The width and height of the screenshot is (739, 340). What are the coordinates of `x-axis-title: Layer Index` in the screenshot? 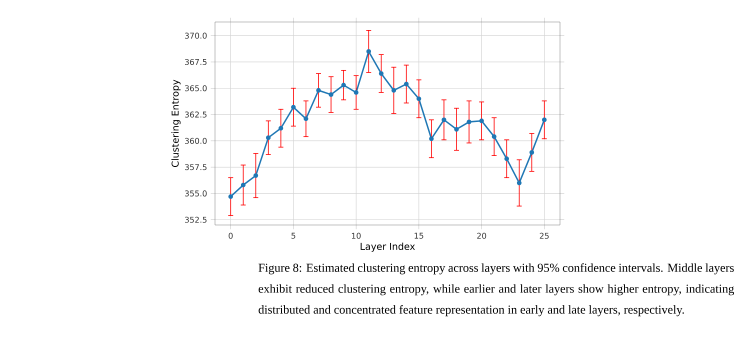 It's located at (387, 247).